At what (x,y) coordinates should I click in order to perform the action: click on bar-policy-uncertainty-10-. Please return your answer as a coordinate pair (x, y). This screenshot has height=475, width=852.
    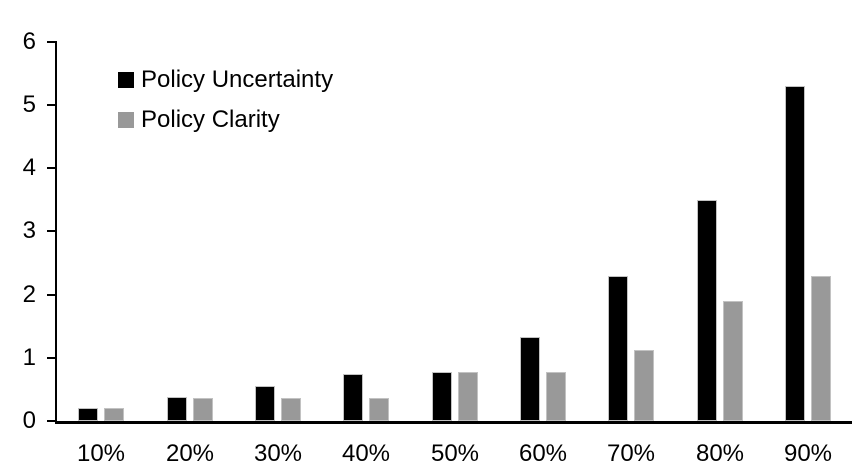
    Looking at the image, I should click on (88, 414).